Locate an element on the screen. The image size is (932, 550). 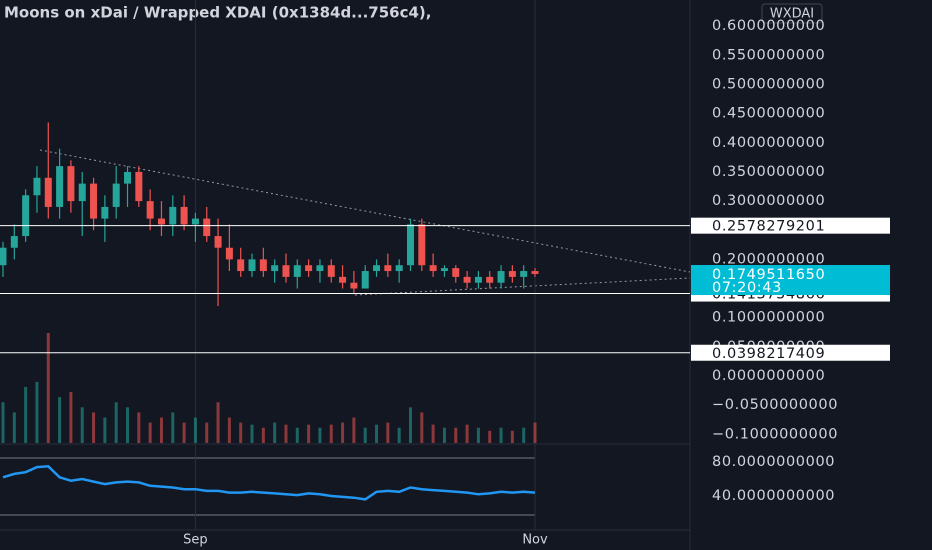
price-label: 0.2578279201 is located at coordinates (768, 227).